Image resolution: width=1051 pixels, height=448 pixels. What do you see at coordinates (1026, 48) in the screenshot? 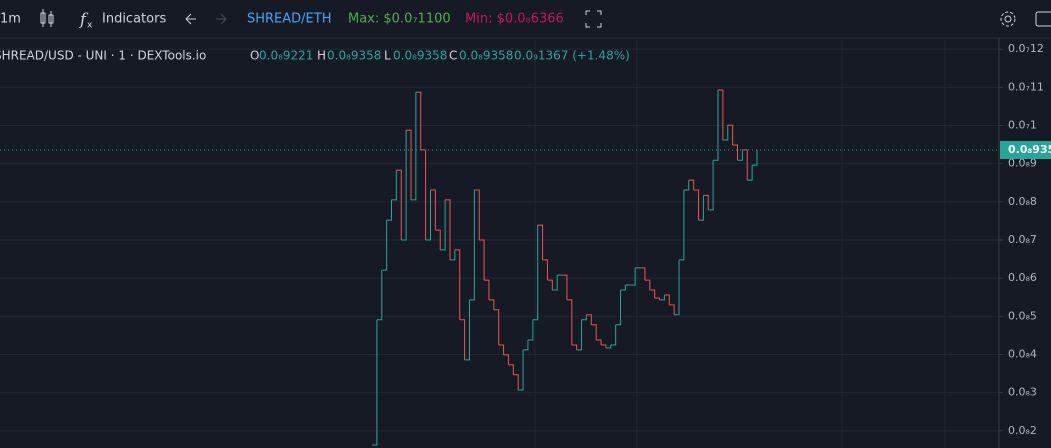
I see `y-tick-label: 0.0₇12` at bounding box center [1026, 48].